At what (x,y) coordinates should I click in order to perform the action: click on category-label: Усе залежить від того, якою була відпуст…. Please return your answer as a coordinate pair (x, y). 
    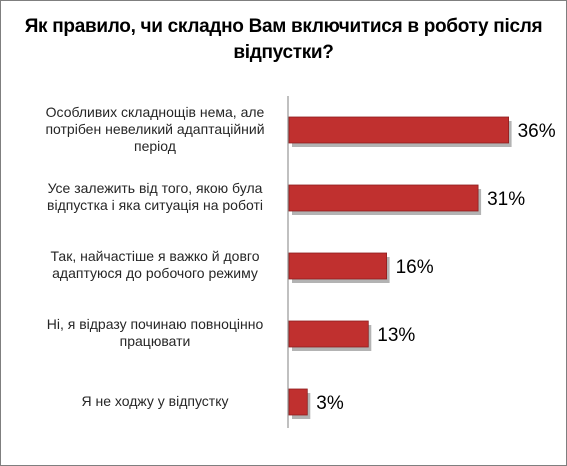
    Looking at the image, I should click on (155, 196).